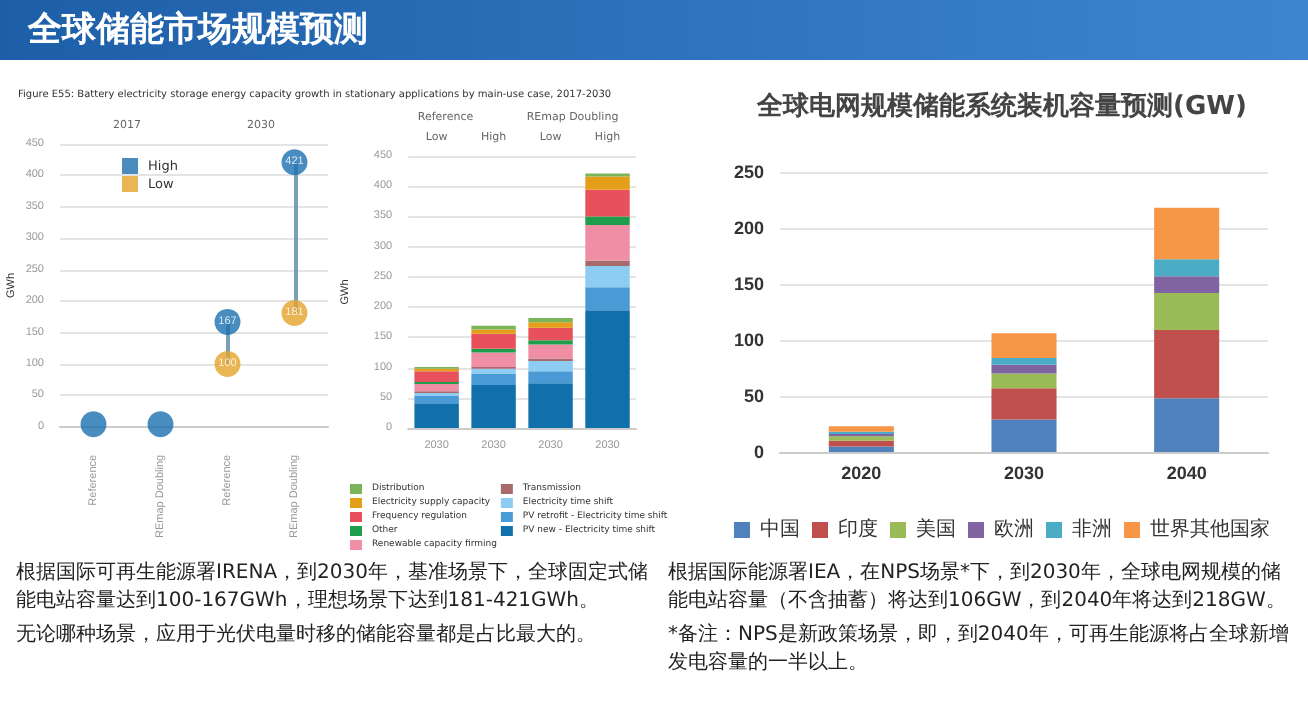 This screenshot has height=720, width=1308. I want to click on y-tick-label: 0, so click(758, 452).